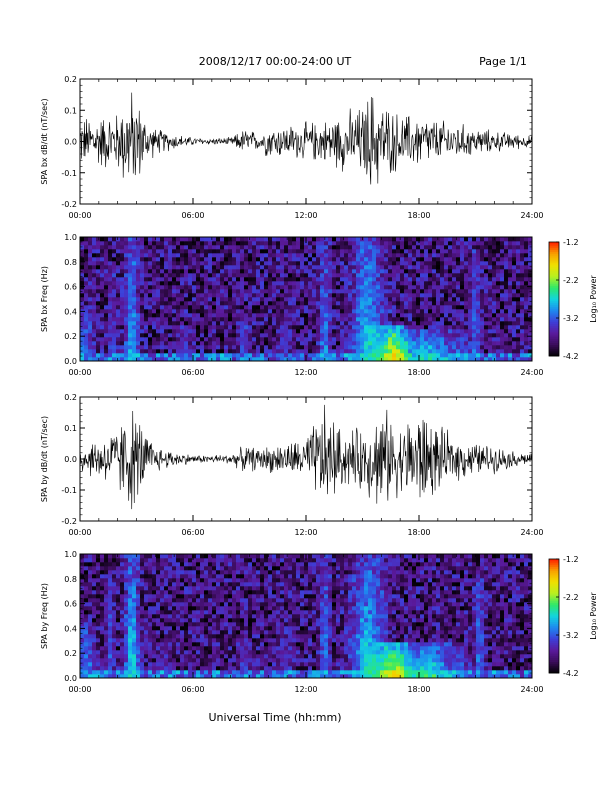  Describe the element at coordinates (554, 275) in the screenshot. I see `colorbar-segment` at that location.